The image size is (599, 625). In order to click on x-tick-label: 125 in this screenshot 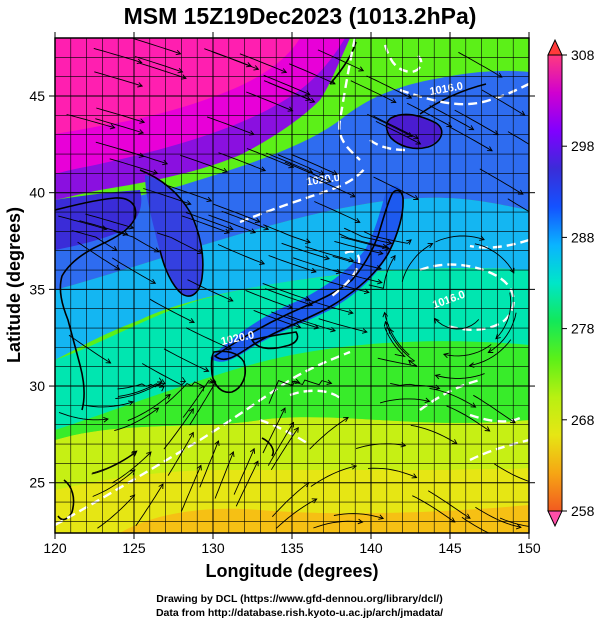, I will do `click(134, 548)`.